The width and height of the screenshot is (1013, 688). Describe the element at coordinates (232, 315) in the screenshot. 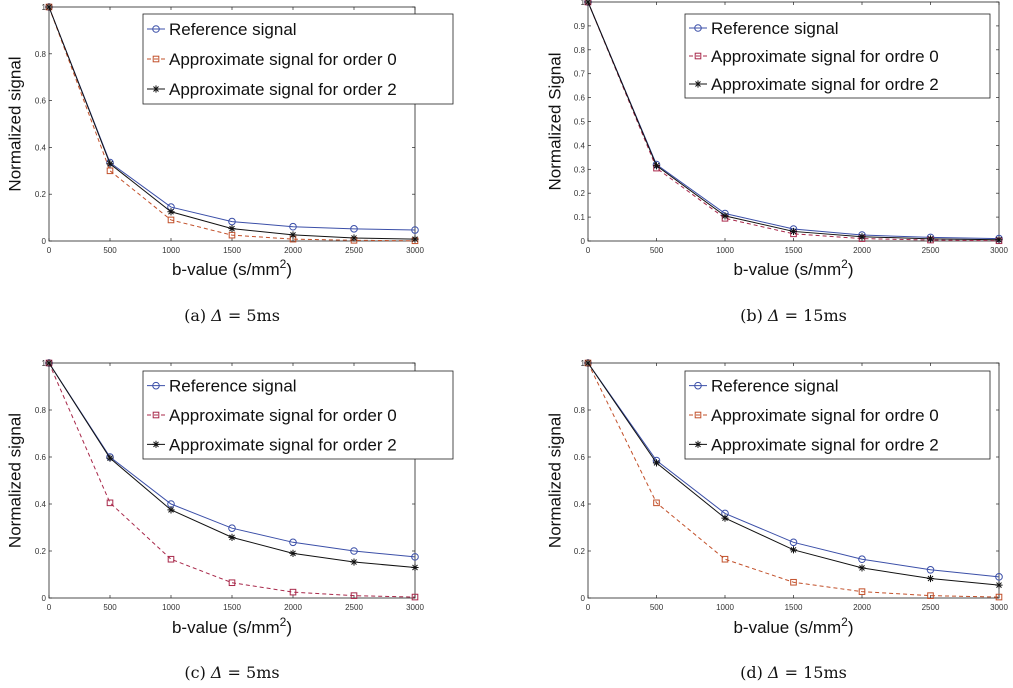

I see `subfigure-caption: (a) Δ = 5ms` at that location.